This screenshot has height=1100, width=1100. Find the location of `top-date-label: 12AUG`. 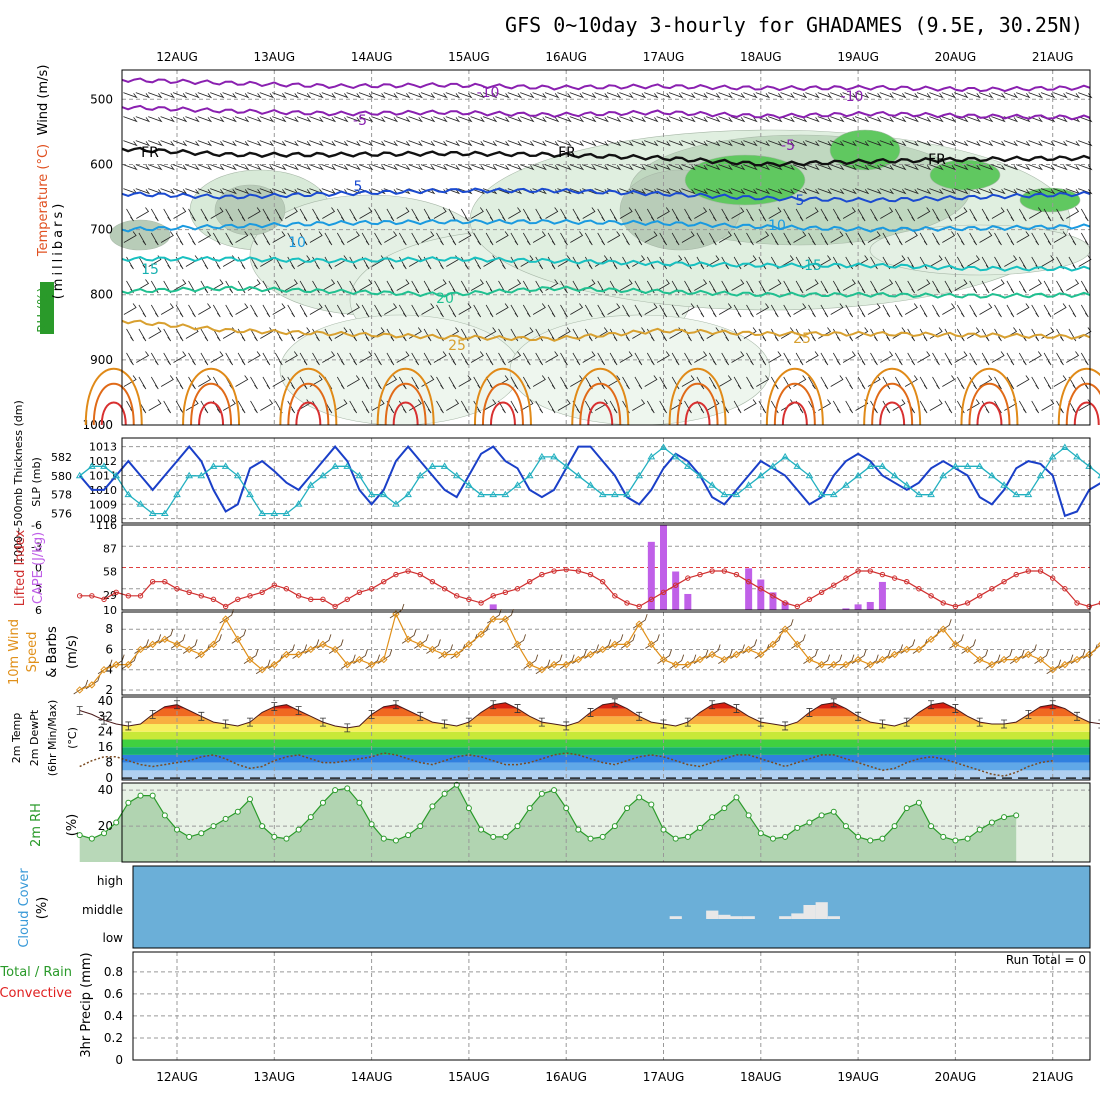

top-date-label: 12AUG is located at coordinates (177, 57).